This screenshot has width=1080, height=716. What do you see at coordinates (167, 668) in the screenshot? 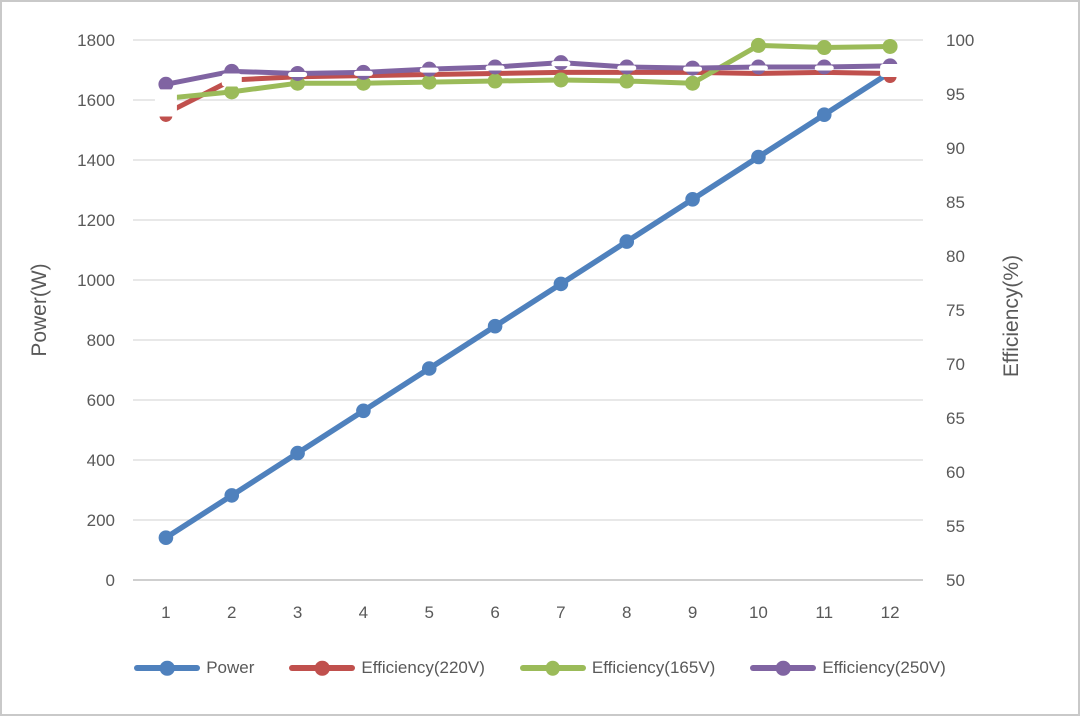
I see `legend-swatch-power-icon` at bounding box center [167, 668].